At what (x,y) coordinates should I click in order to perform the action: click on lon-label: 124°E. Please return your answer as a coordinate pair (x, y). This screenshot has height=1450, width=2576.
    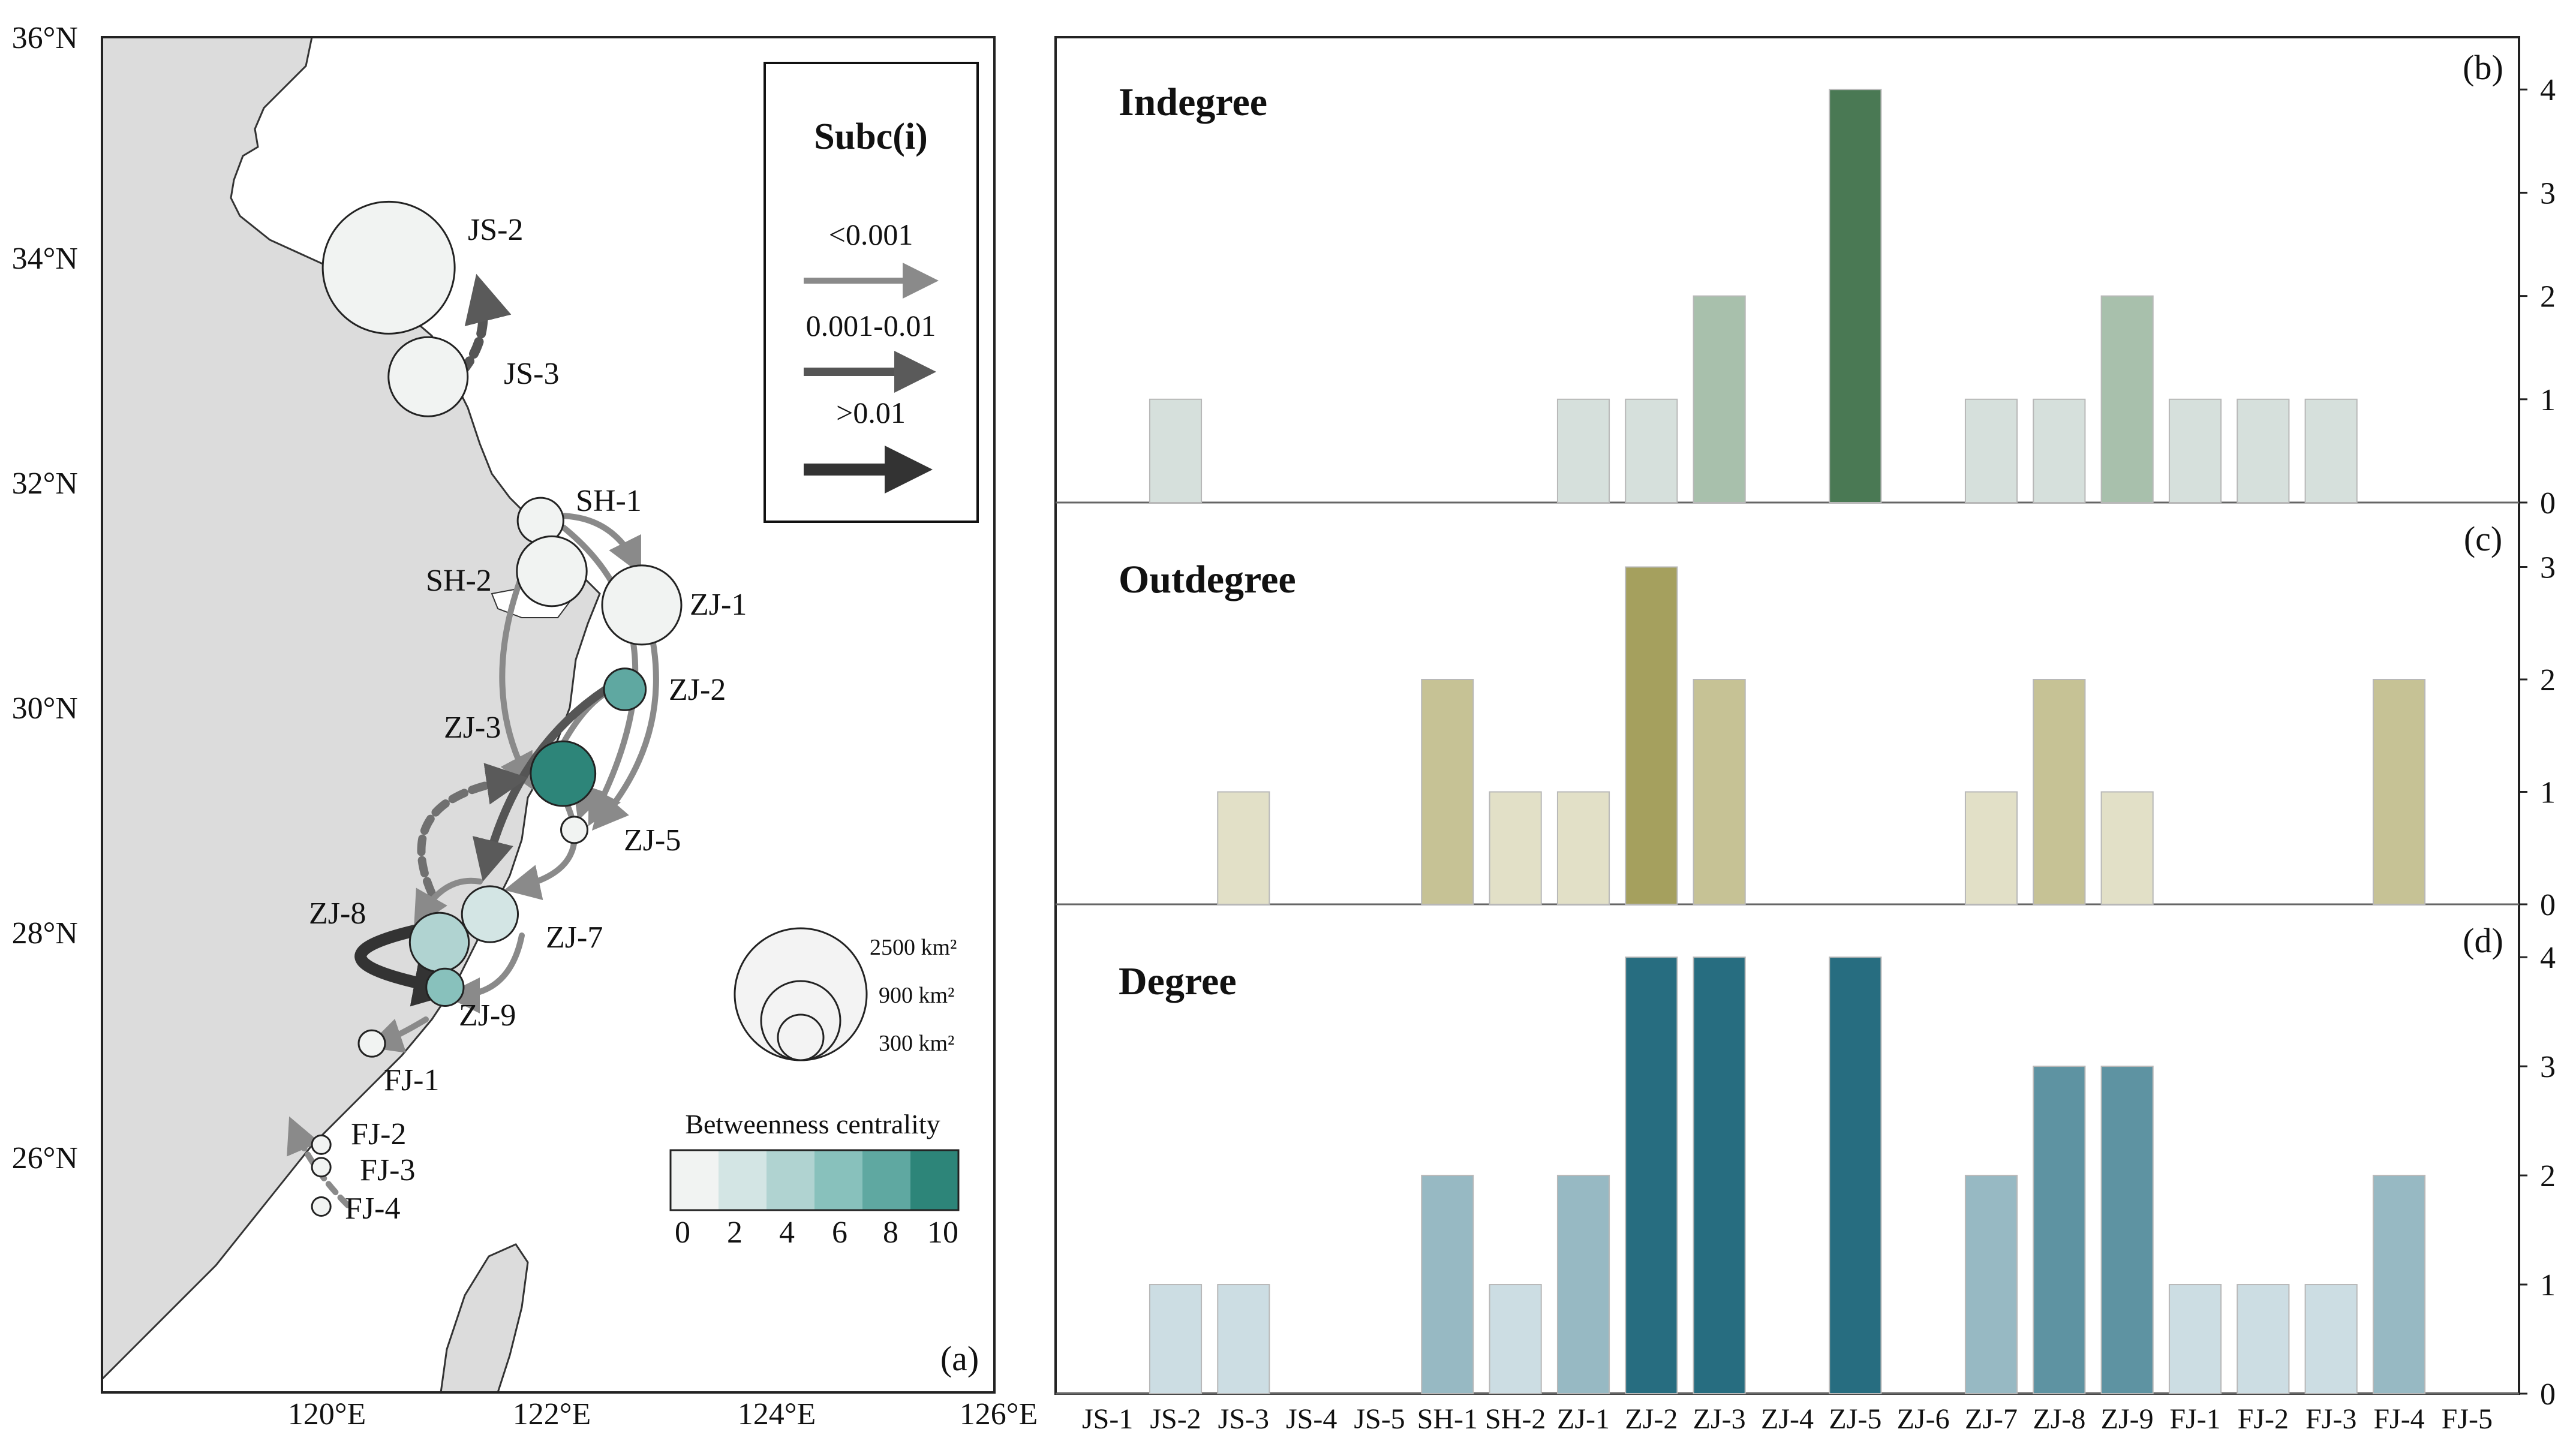
    Looking at the image, I should click on (777, 1414).